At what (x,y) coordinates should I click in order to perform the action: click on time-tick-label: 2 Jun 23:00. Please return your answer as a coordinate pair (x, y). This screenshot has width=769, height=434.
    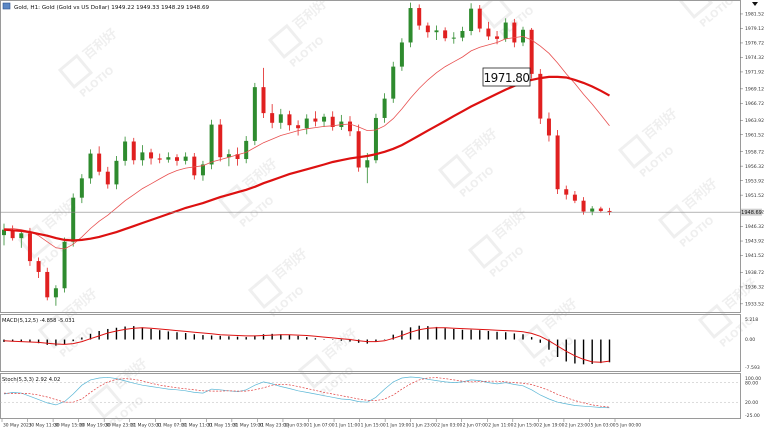
    Looking at the image, I should click on (577, 426).